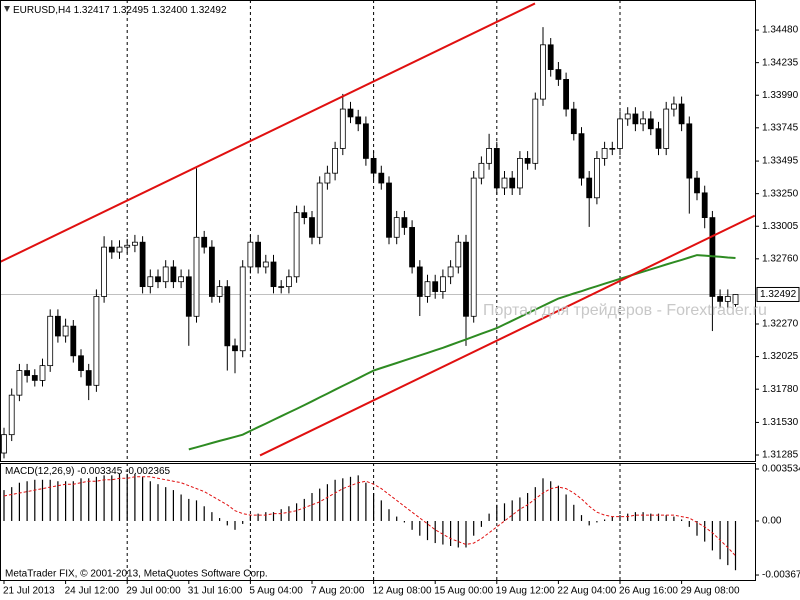 The height and width of the screenshot is (600, 800). I want to click on x-tick-label: 26 Aug 16:00, so click(648, 591).